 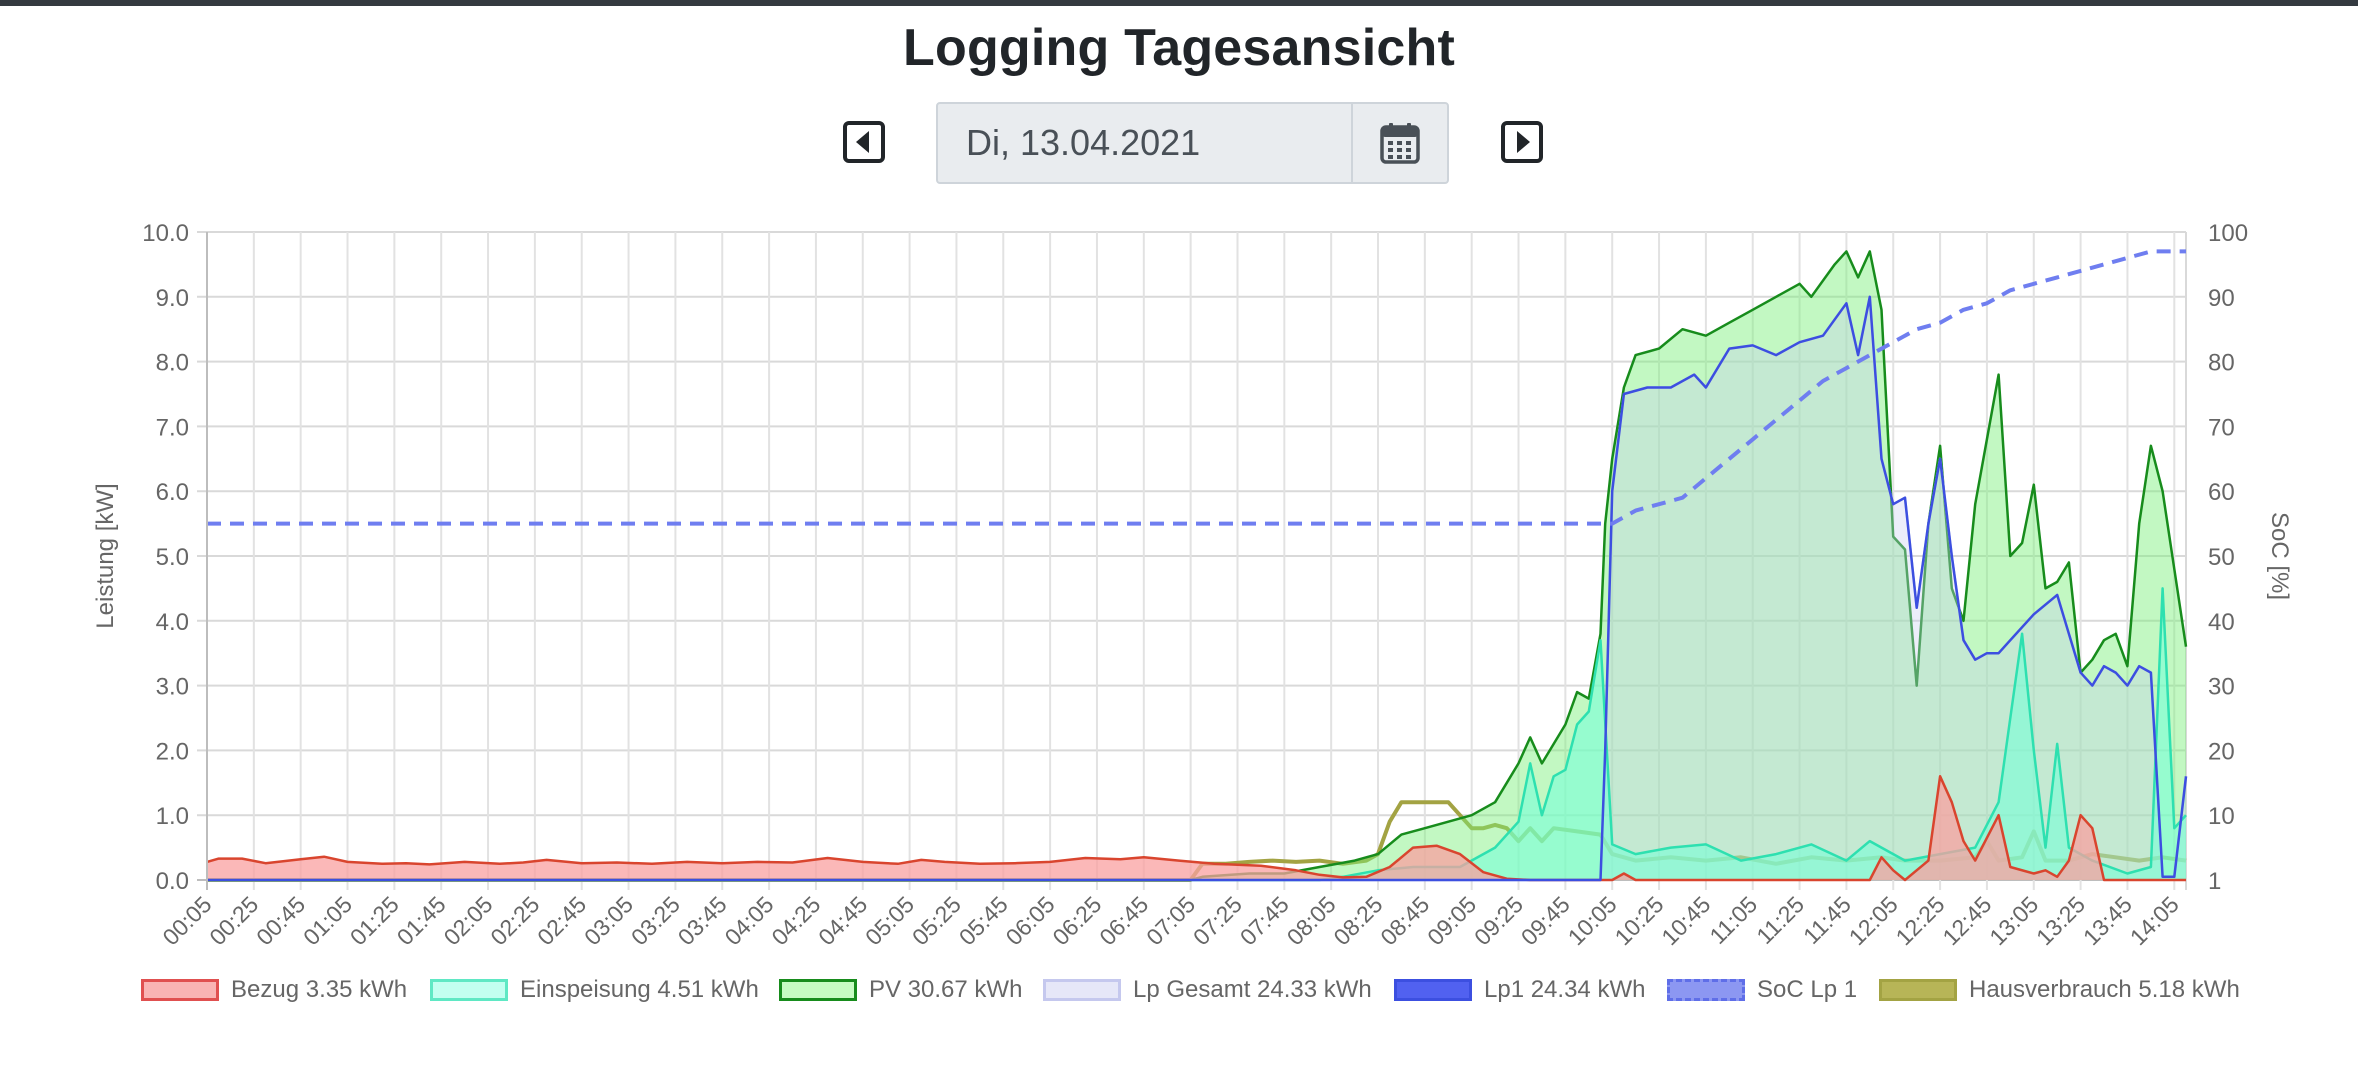 I want to click on x-tick-label: 04:45, so click(x=842, y=920).